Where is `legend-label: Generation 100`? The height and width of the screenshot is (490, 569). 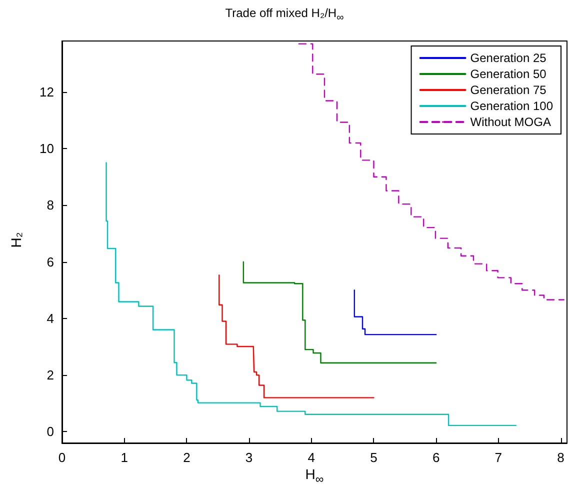 legend-label: Generation 100 is located at coordinates (512, 106).